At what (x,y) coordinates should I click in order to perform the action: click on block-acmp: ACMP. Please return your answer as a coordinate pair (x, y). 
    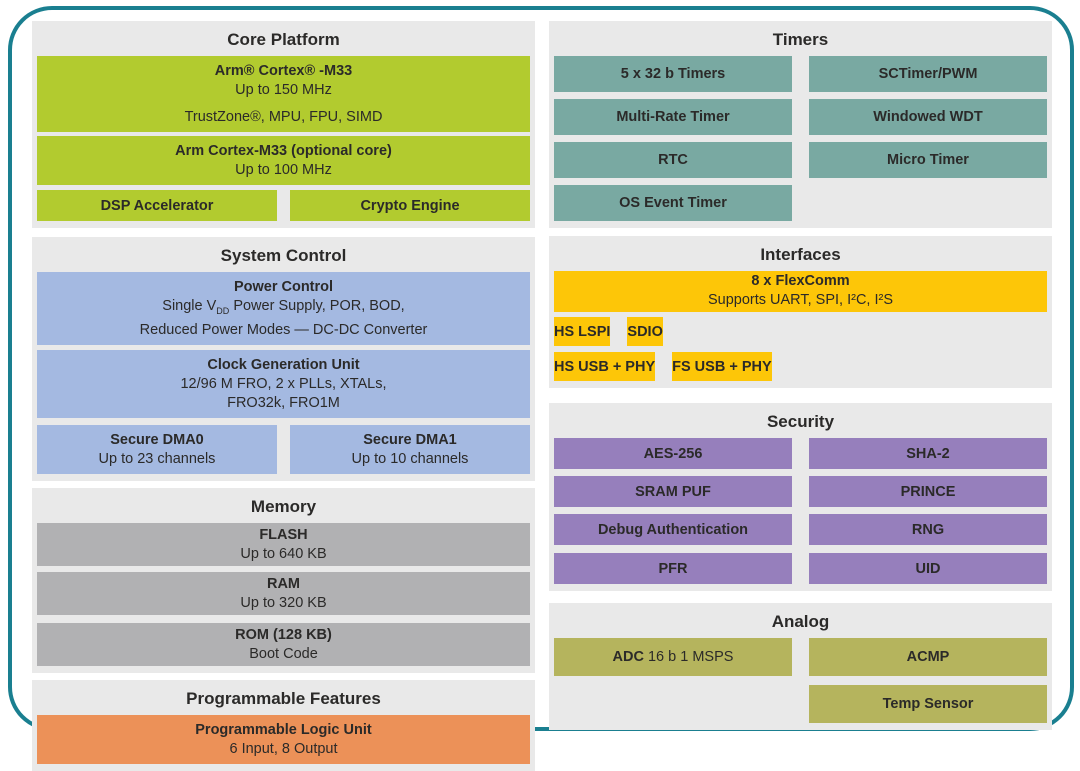
    Looking at the image, I should click on (928, 657).